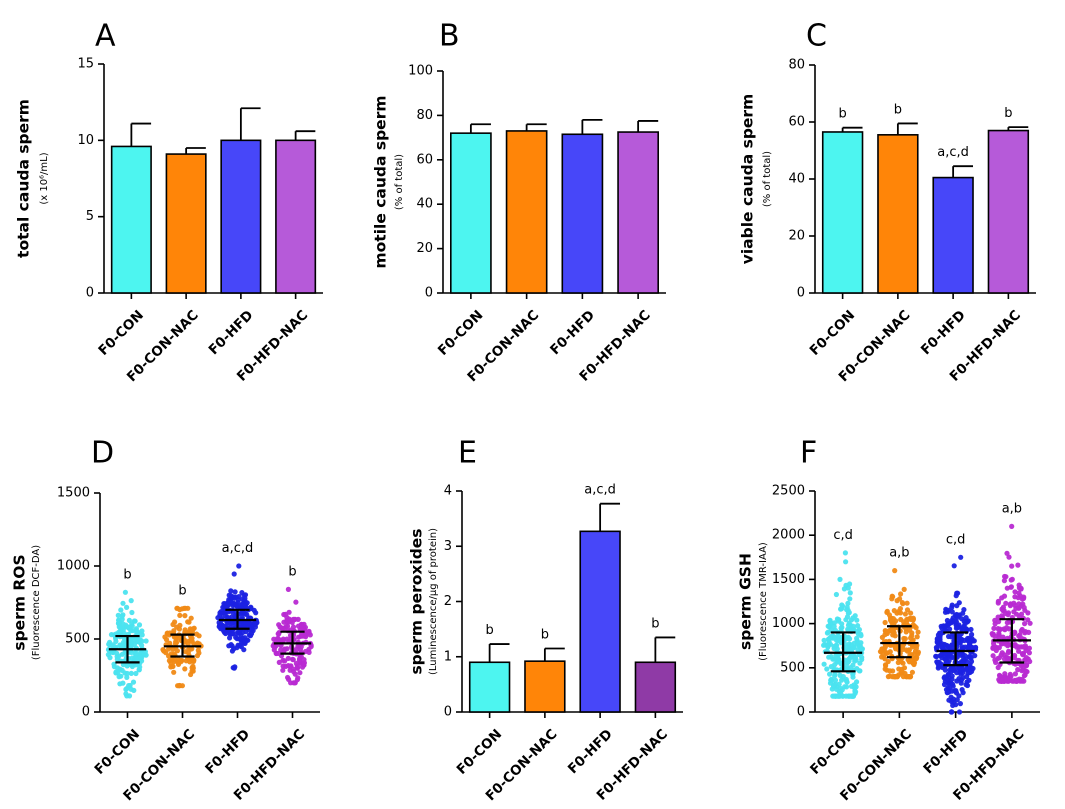 This screenshot has width=1065, height=809. I want to click on y-tick-label: 3, so click(448, 546).